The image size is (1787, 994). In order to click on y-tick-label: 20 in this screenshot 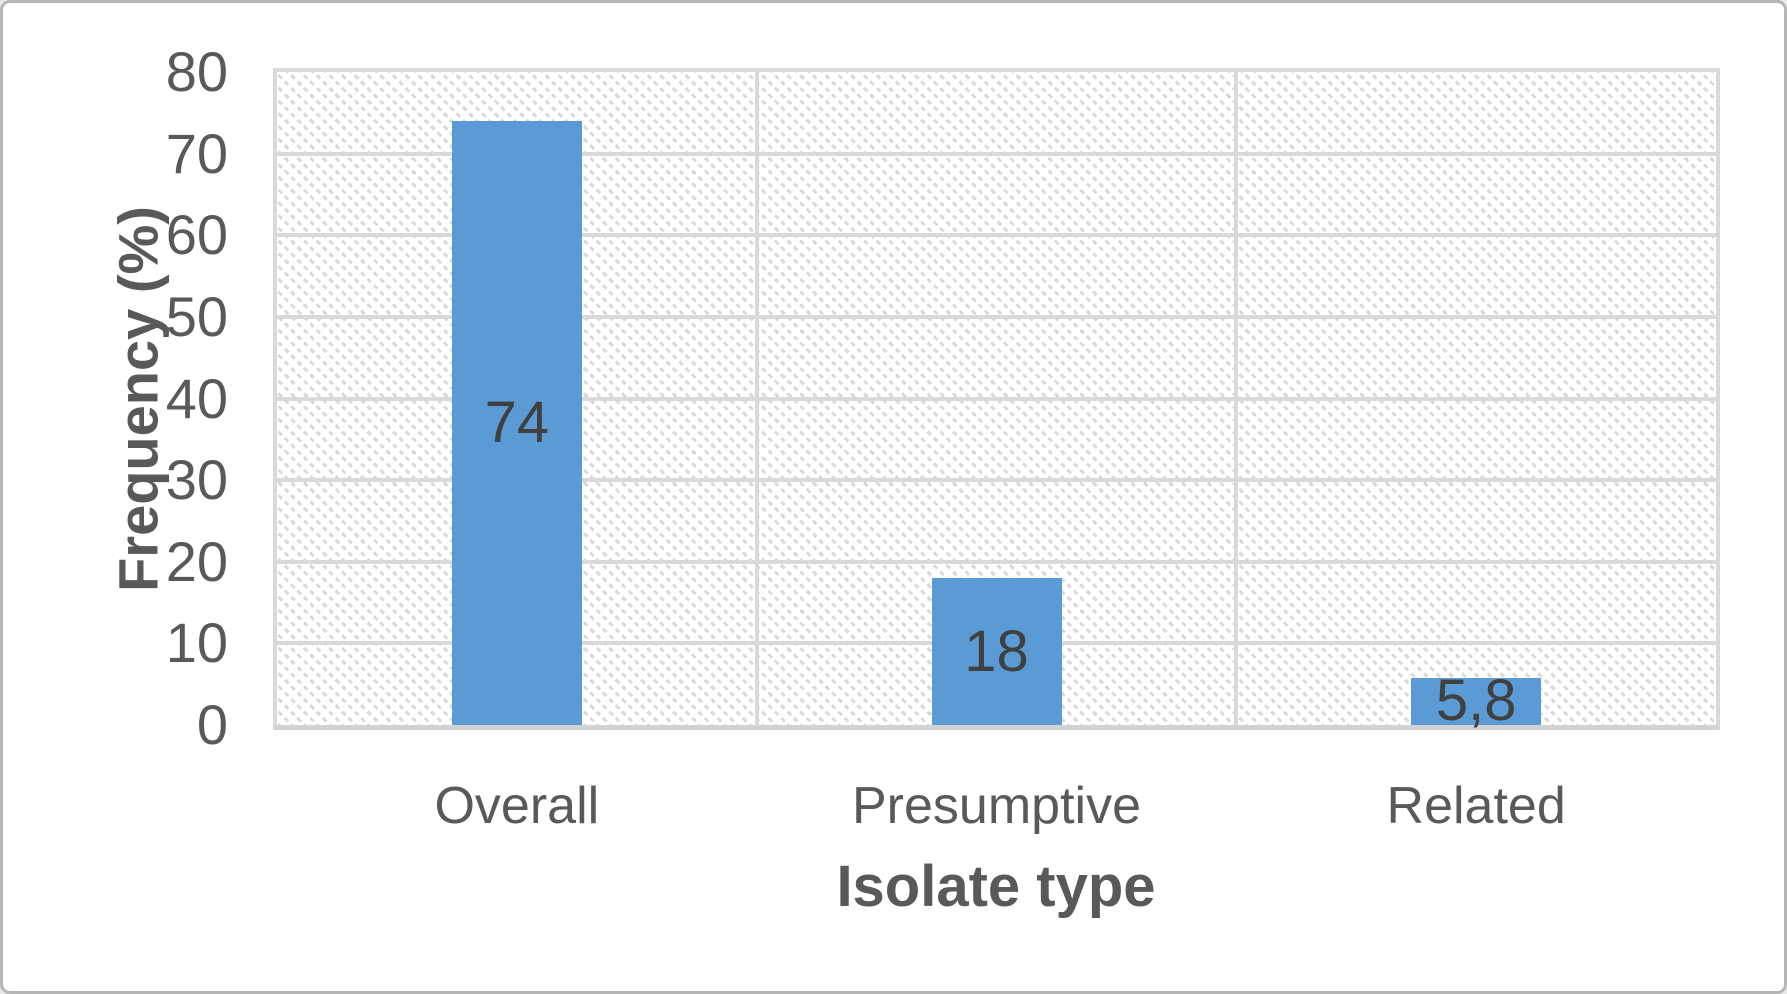, I will do `click(196, 561)`.